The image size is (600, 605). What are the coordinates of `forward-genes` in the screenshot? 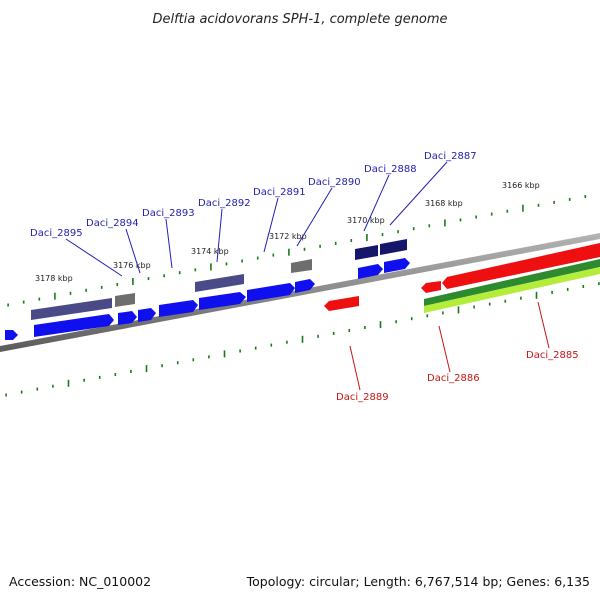 It's located at (207, 289).